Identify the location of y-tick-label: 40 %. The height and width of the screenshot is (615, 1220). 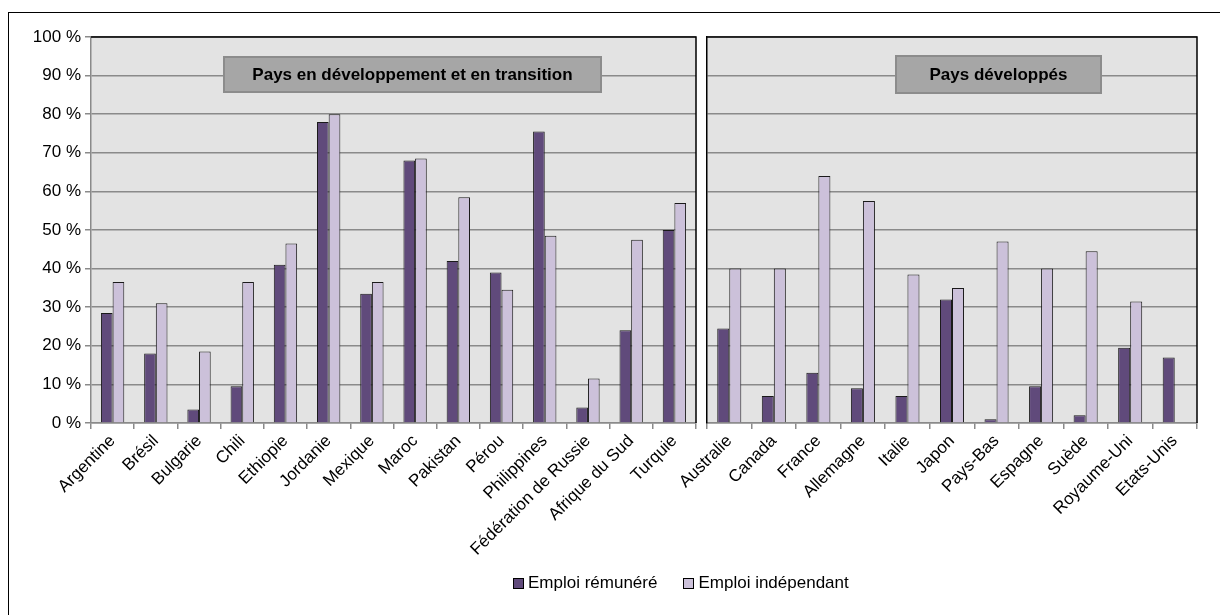
(61, 268).